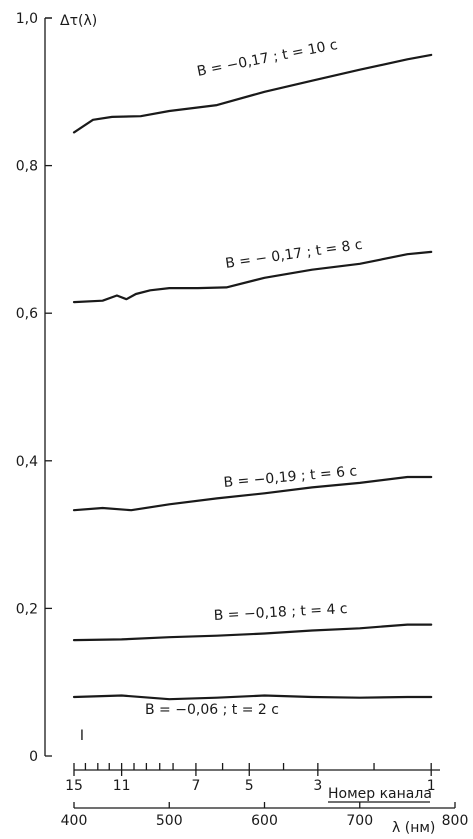 The width and height of the screenshot is (473, 839). I want to click on y-ticks: 0 0,2 0,4 0,6 0,8 1,0, so click(34, 388).